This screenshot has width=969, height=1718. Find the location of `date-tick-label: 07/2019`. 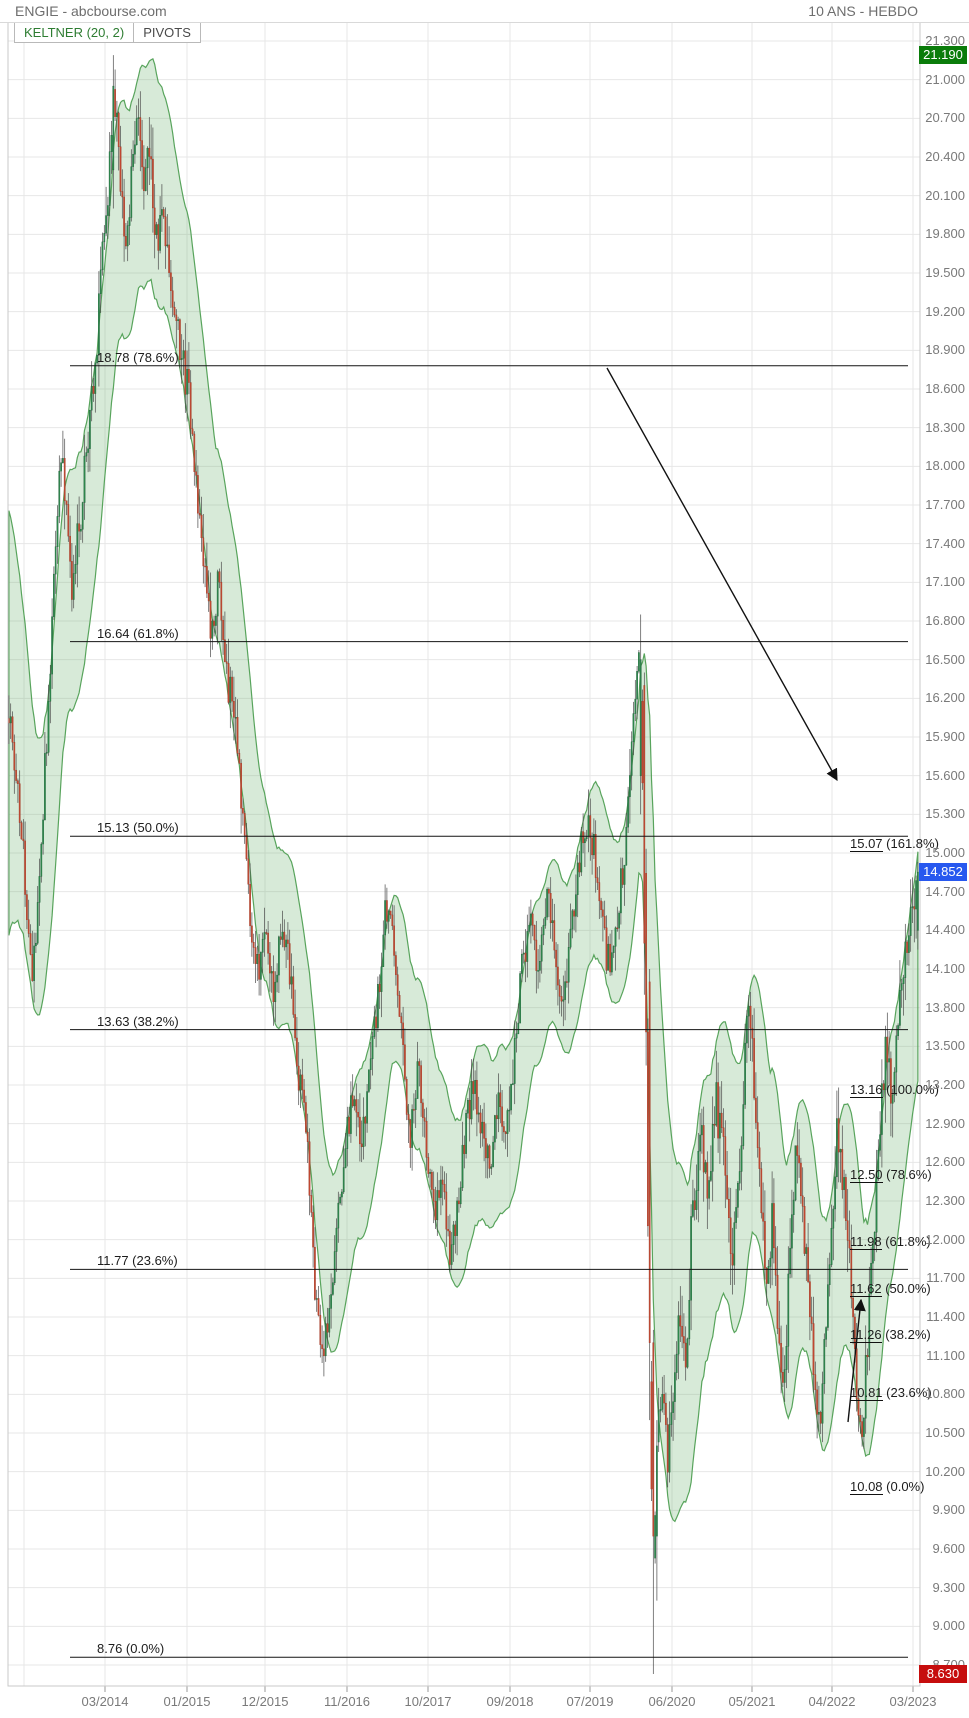

date-tick-label: 07/2019 is located at coordinates (590, 1701).